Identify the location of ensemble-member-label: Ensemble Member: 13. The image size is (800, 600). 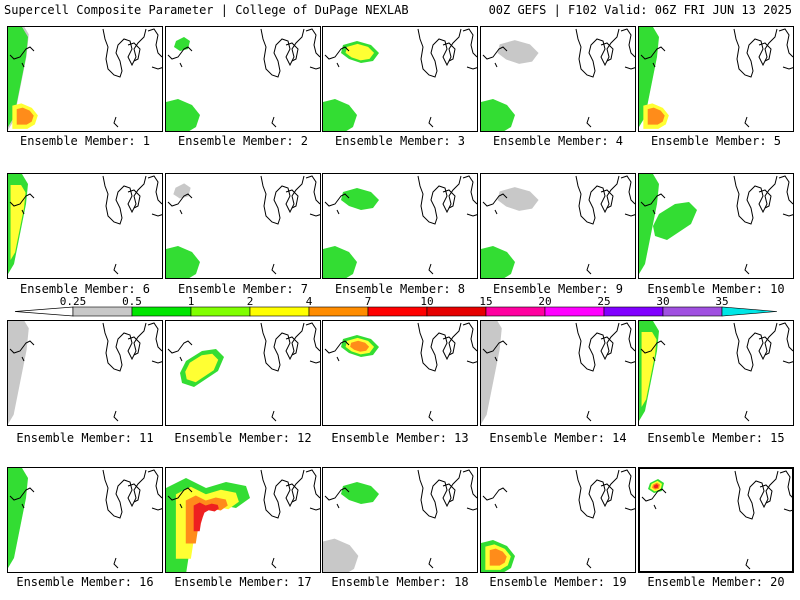
(400, 438).